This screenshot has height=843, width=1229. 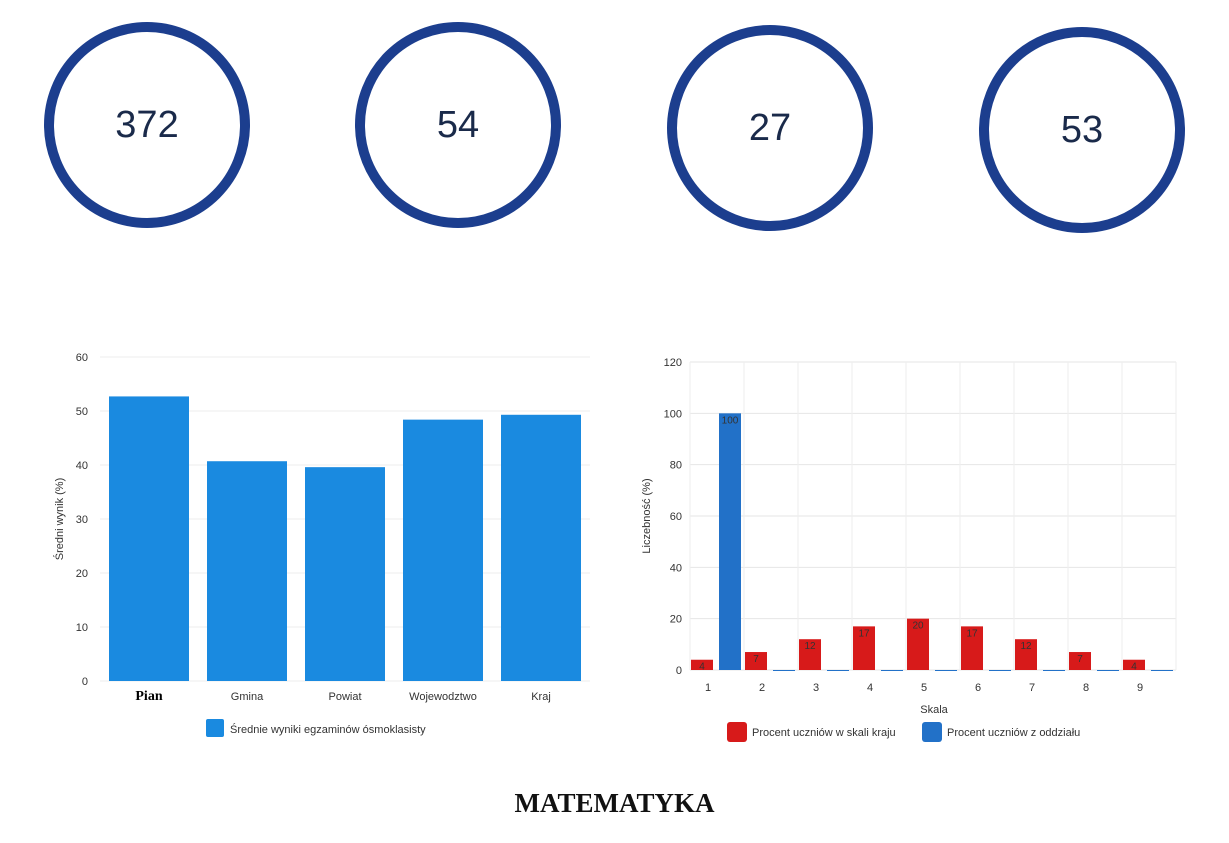 What do you see at coordinates (614, 803) in the screenshot?
I see `section-title: MATEMATYKA` at bounding box center [614, 803].